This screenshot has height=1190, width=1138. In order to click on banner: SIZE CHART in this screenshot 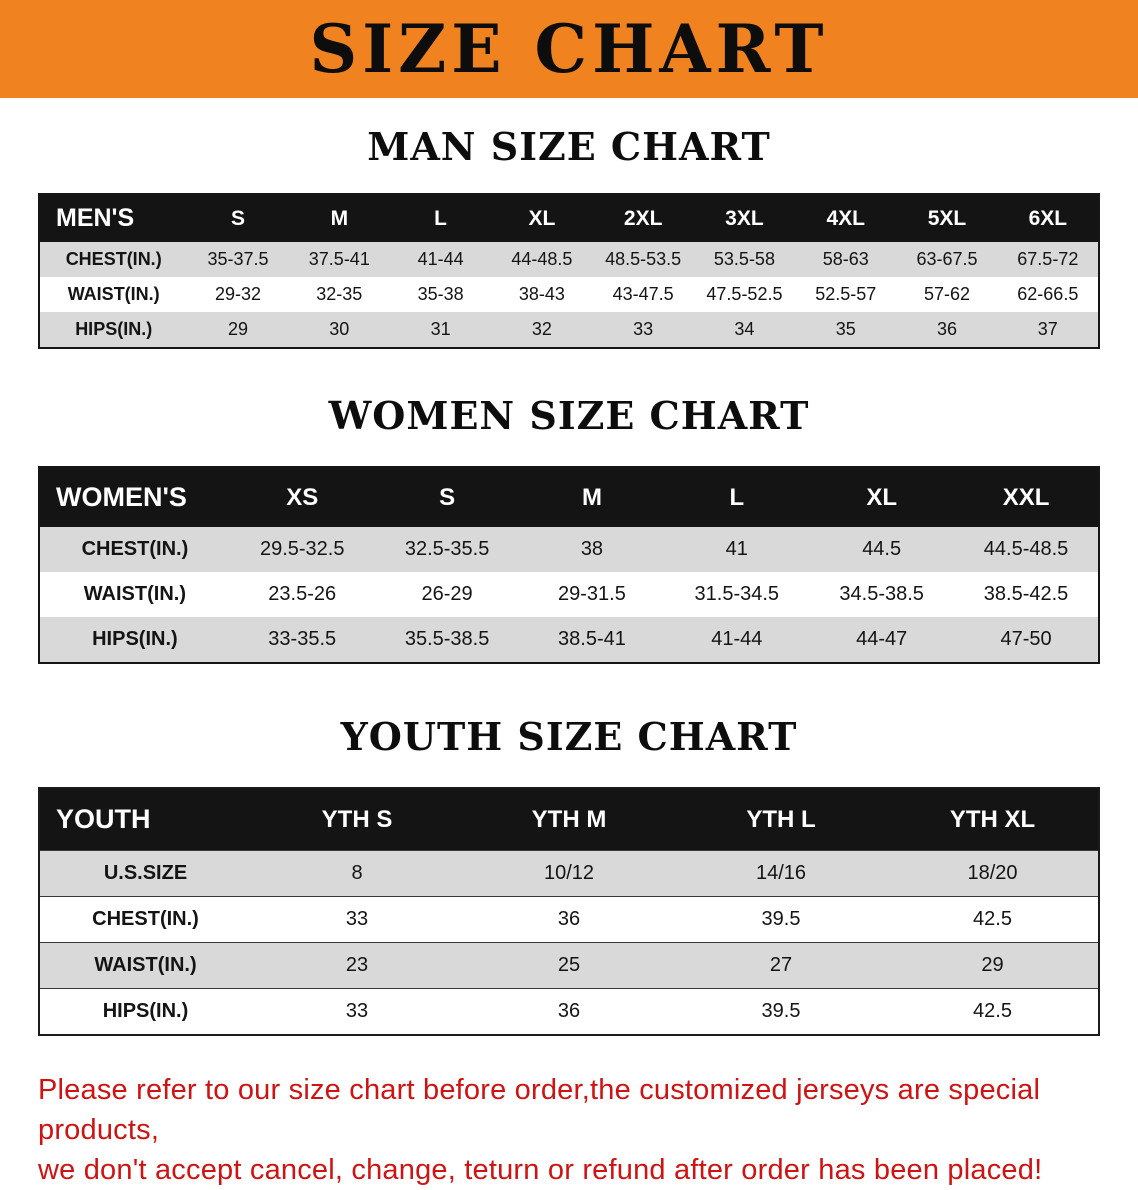, I will do `click(569, 49)`.